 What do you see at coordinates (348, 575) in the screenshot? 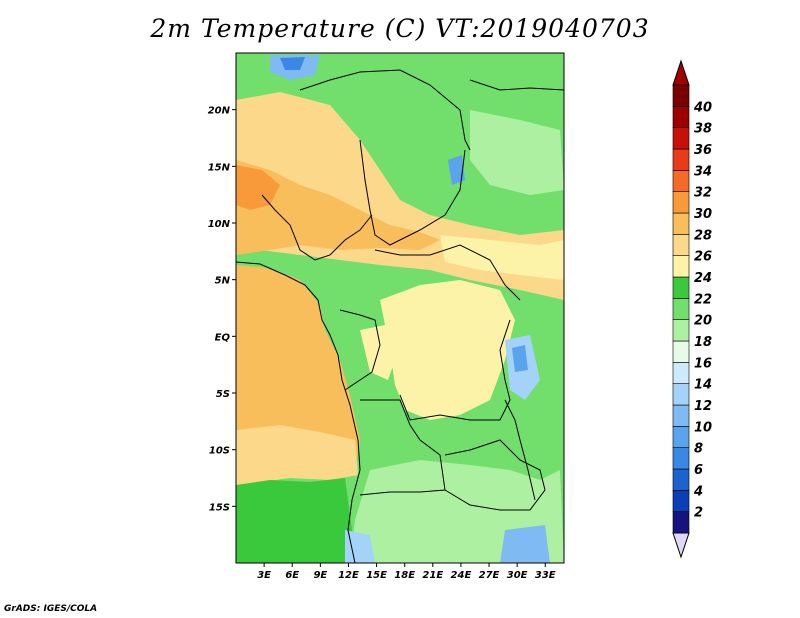
I see `lon-tick-label: 12E` at bounding box center [348, 575].